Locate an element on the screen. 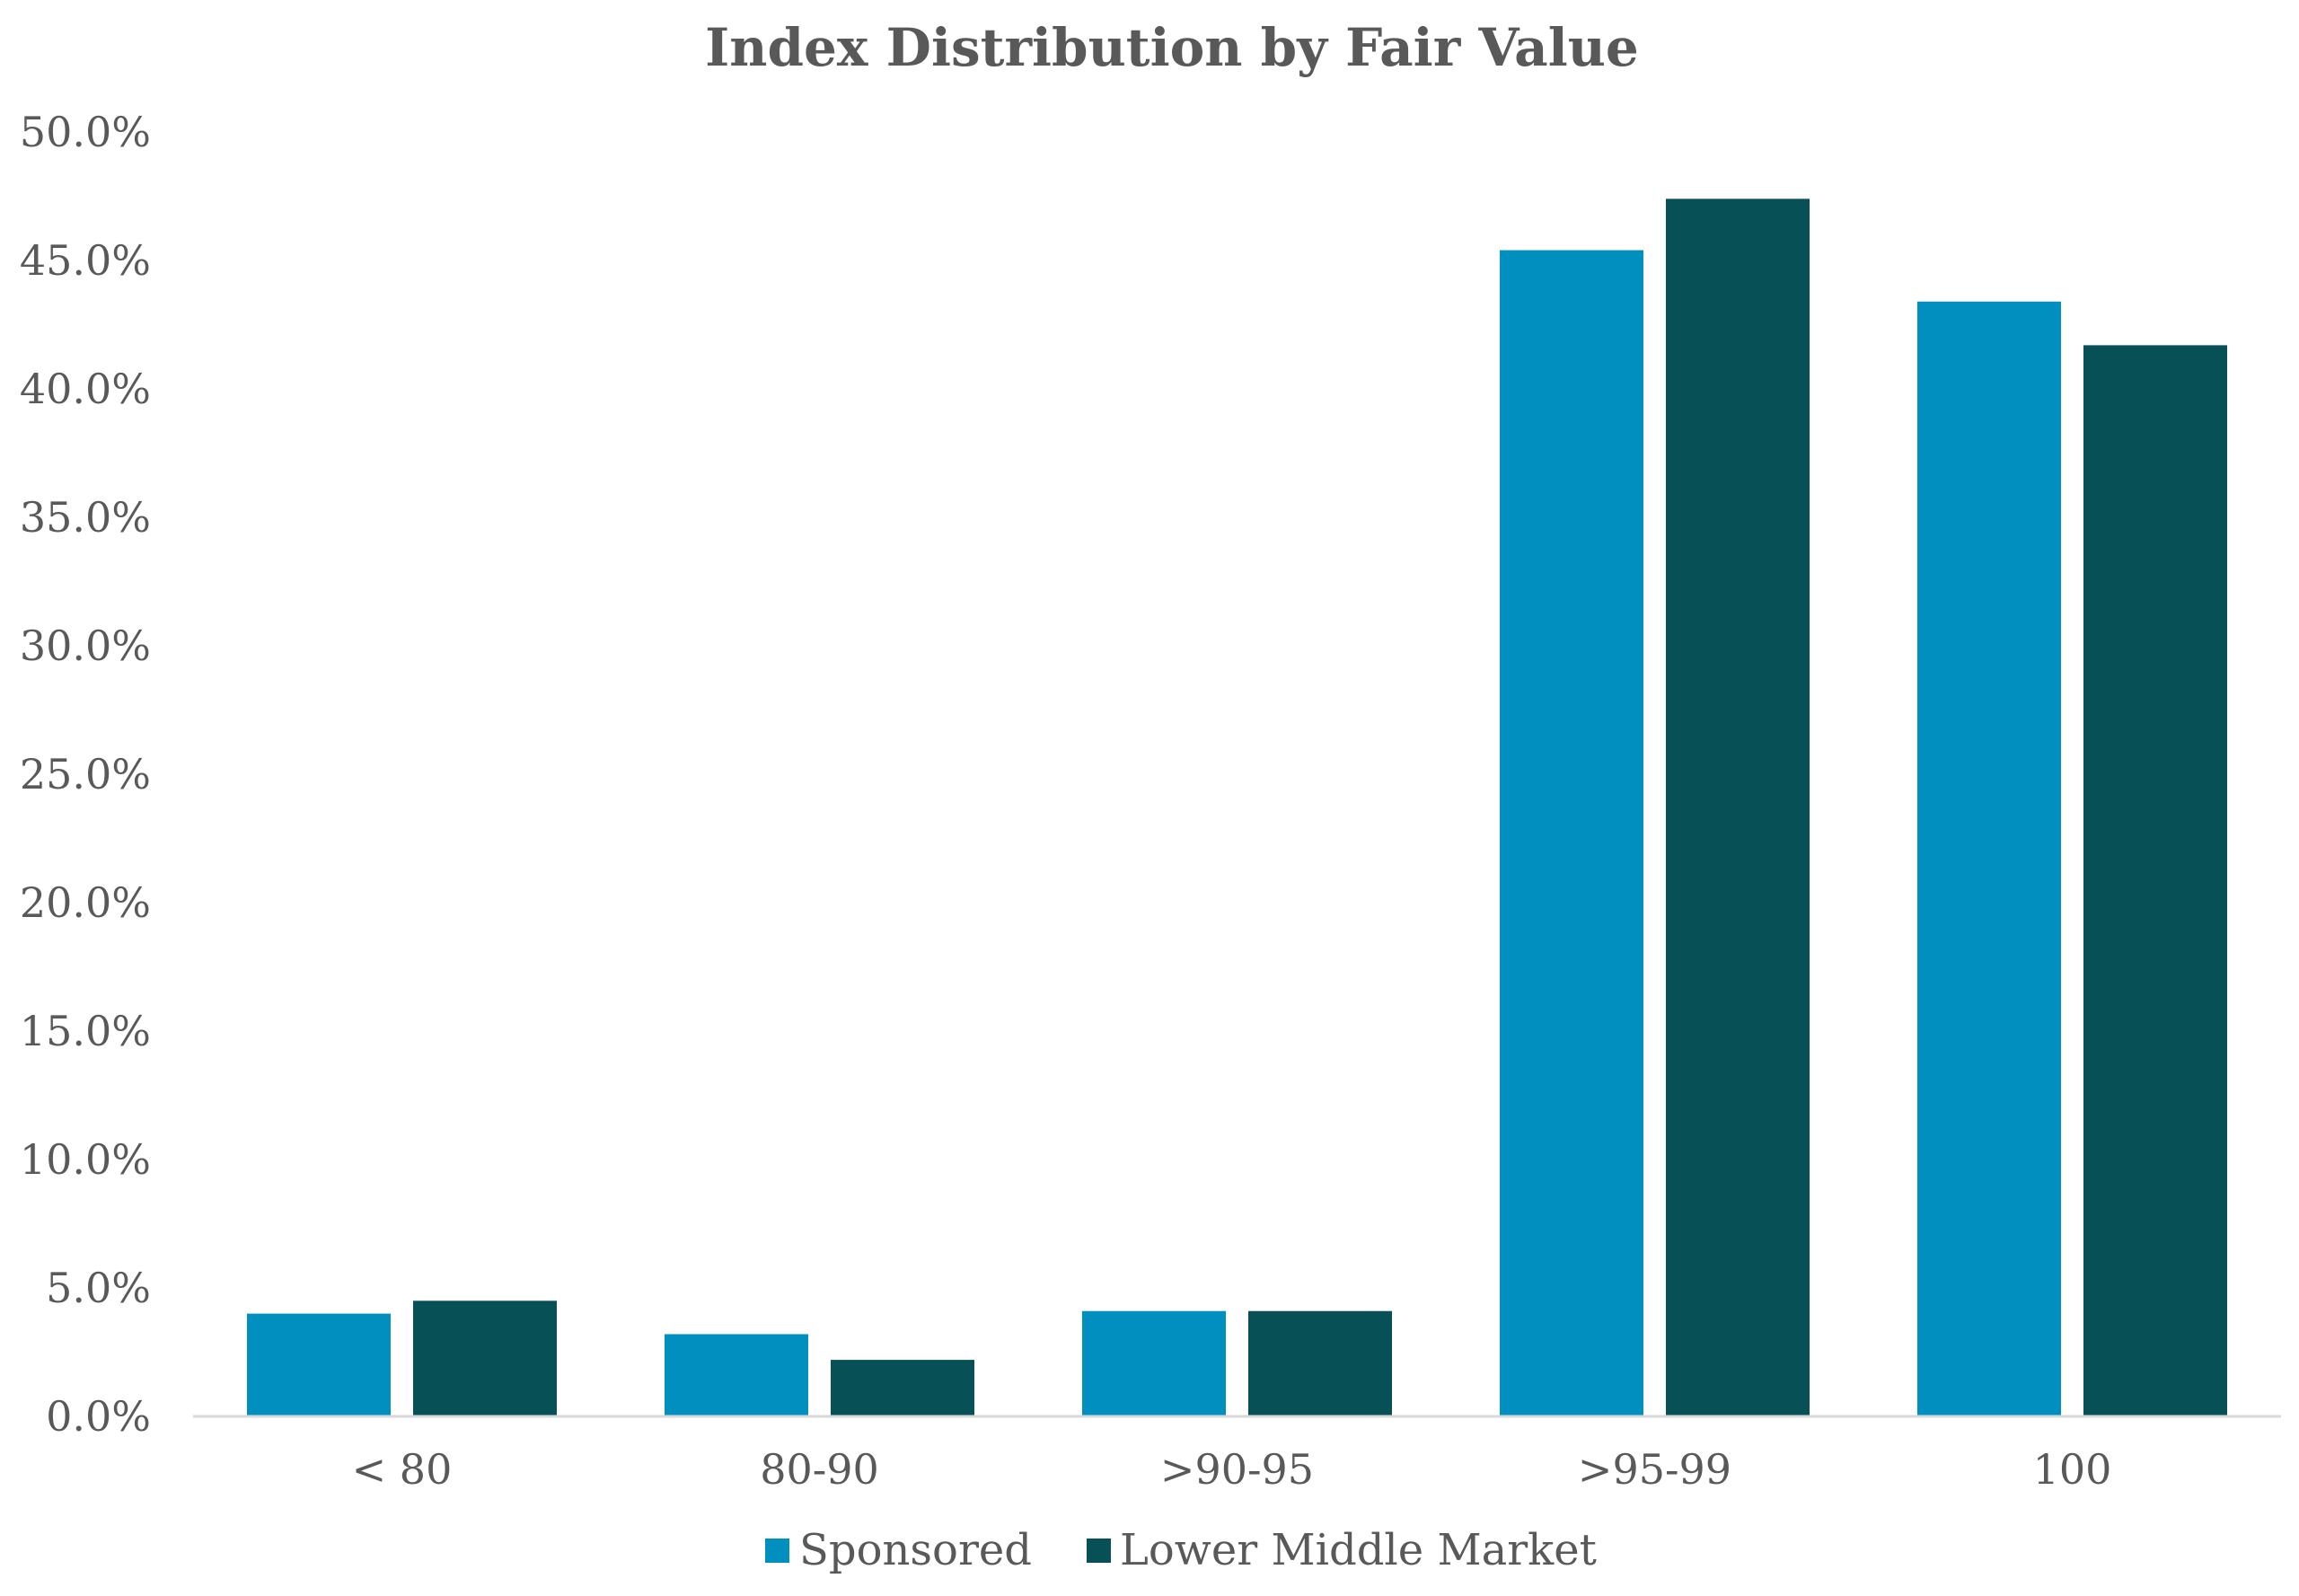  y-tick-label: 25.0% is located at coordinates (86, 774).